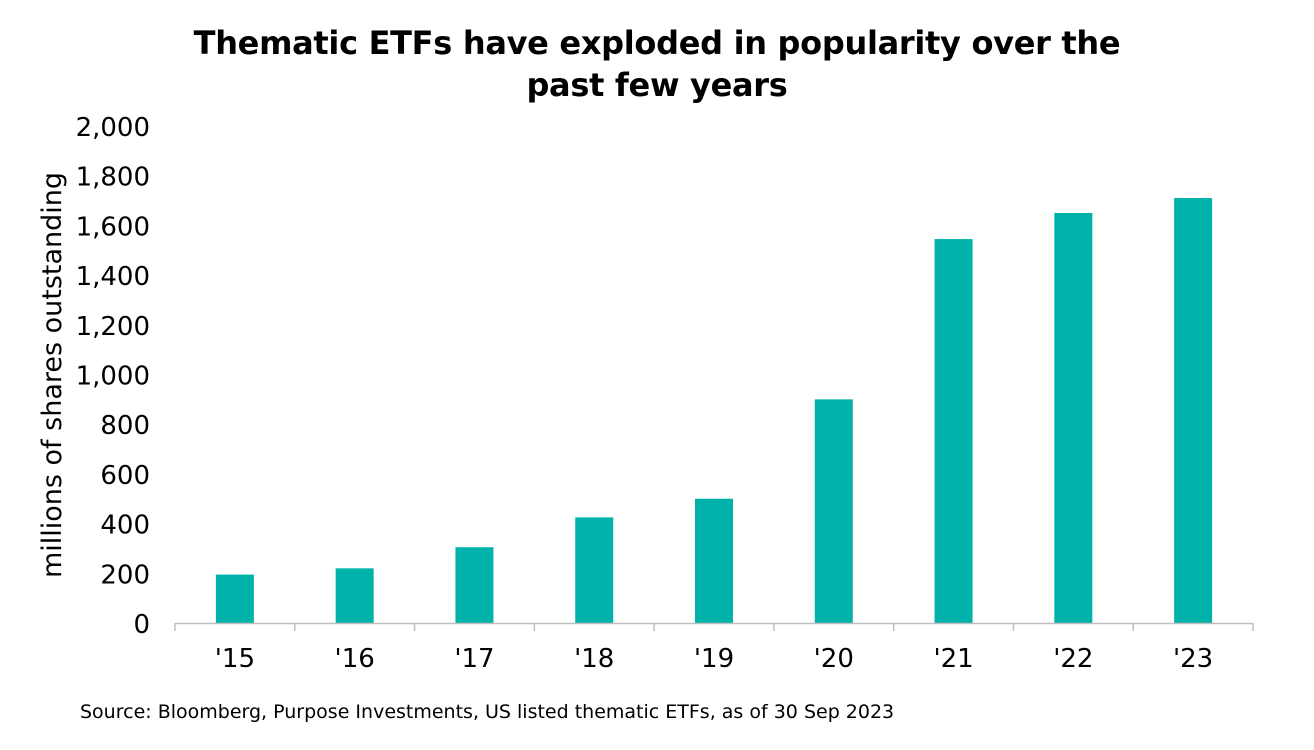 The width and height of the screenshot is (1314, 750). I want to click on x-axis-tick-labels: '15 '16 '17 '18 '19 '20 '21 '22 '23, so click(714, 659).